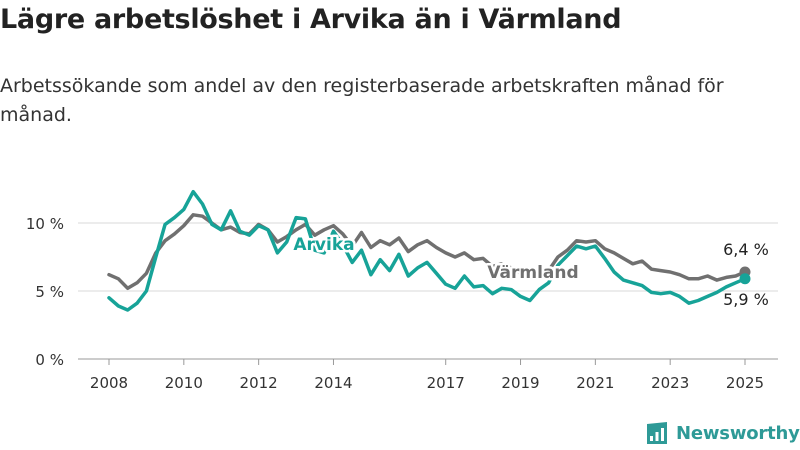  I want to click on x-tick-label: 2019, so click(520, 383).